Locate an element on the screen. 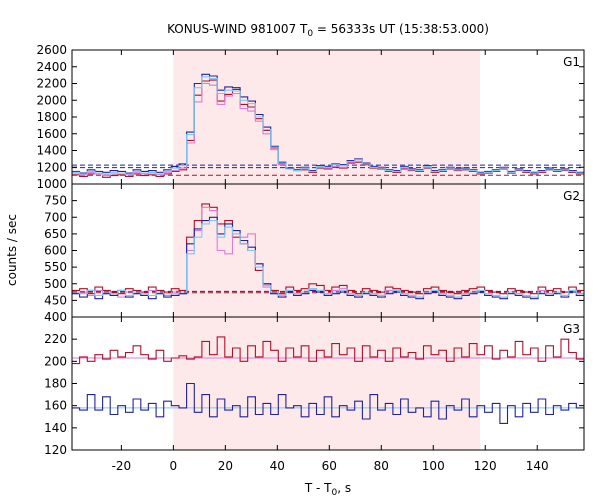 The height and width of the screenshot is (500, 600). series-g2-light-blue is located at coordinates (328, 259).